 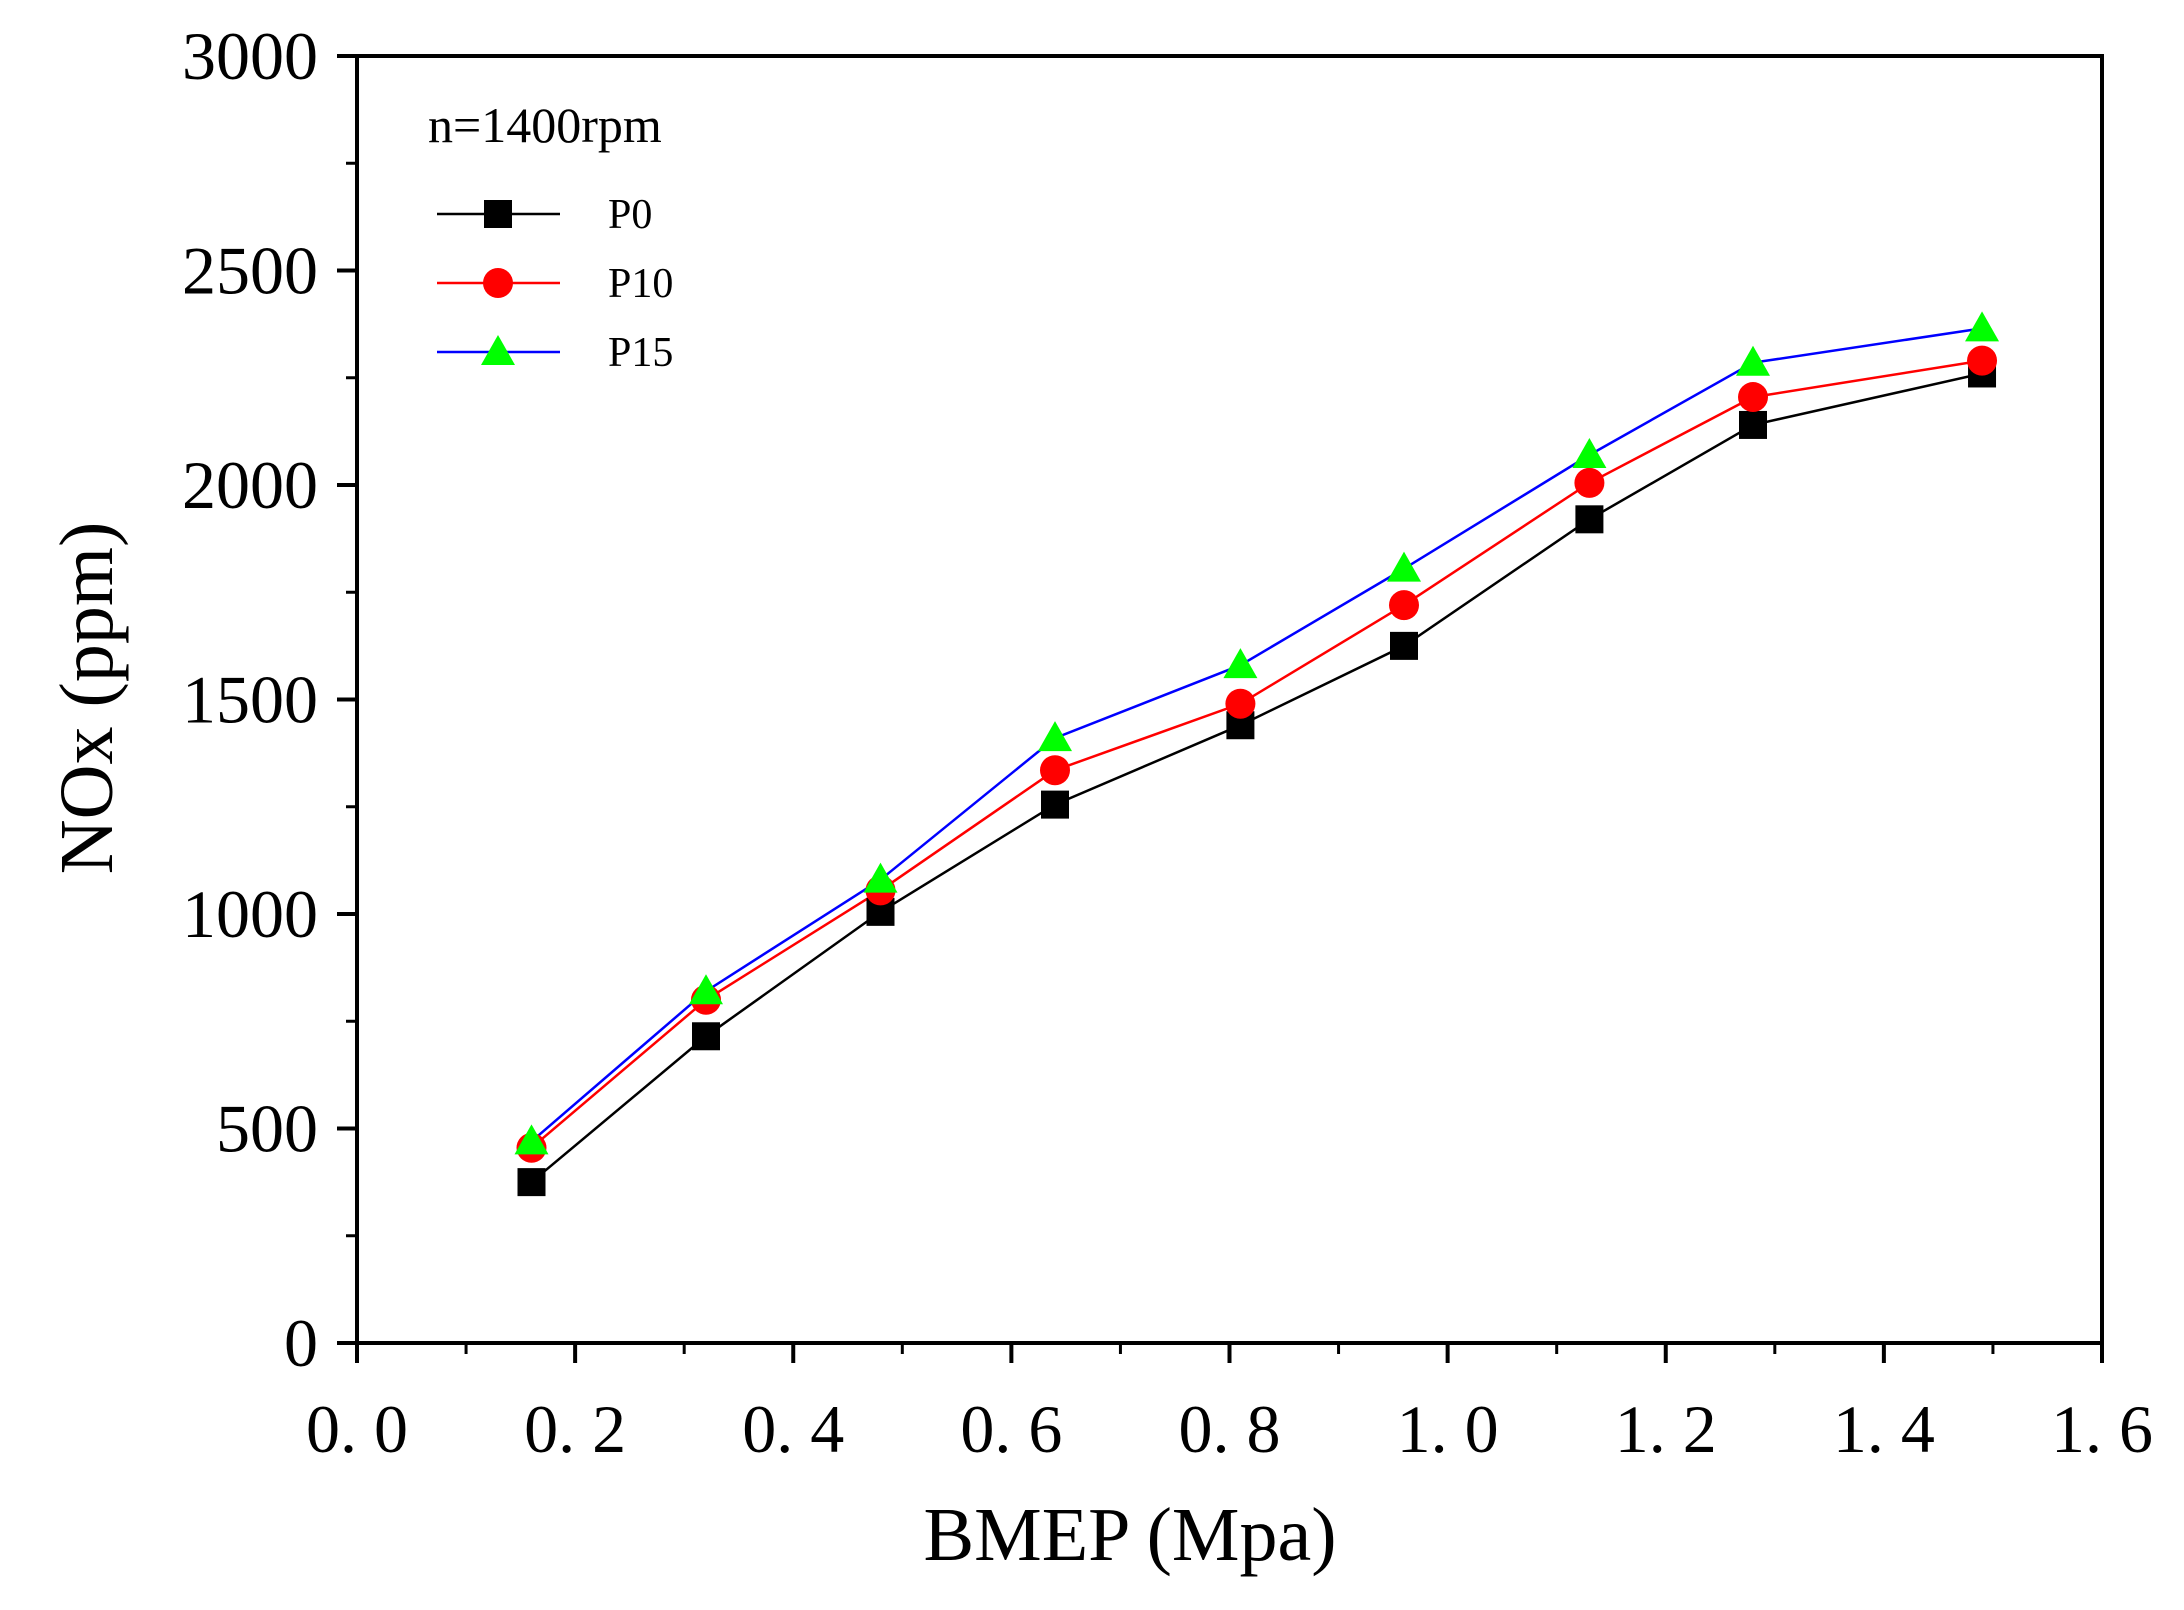 What do you see at coordinates (498, 214) in the screenshot?
I see `legend-marker-p0` at bounding box center [498, 214].